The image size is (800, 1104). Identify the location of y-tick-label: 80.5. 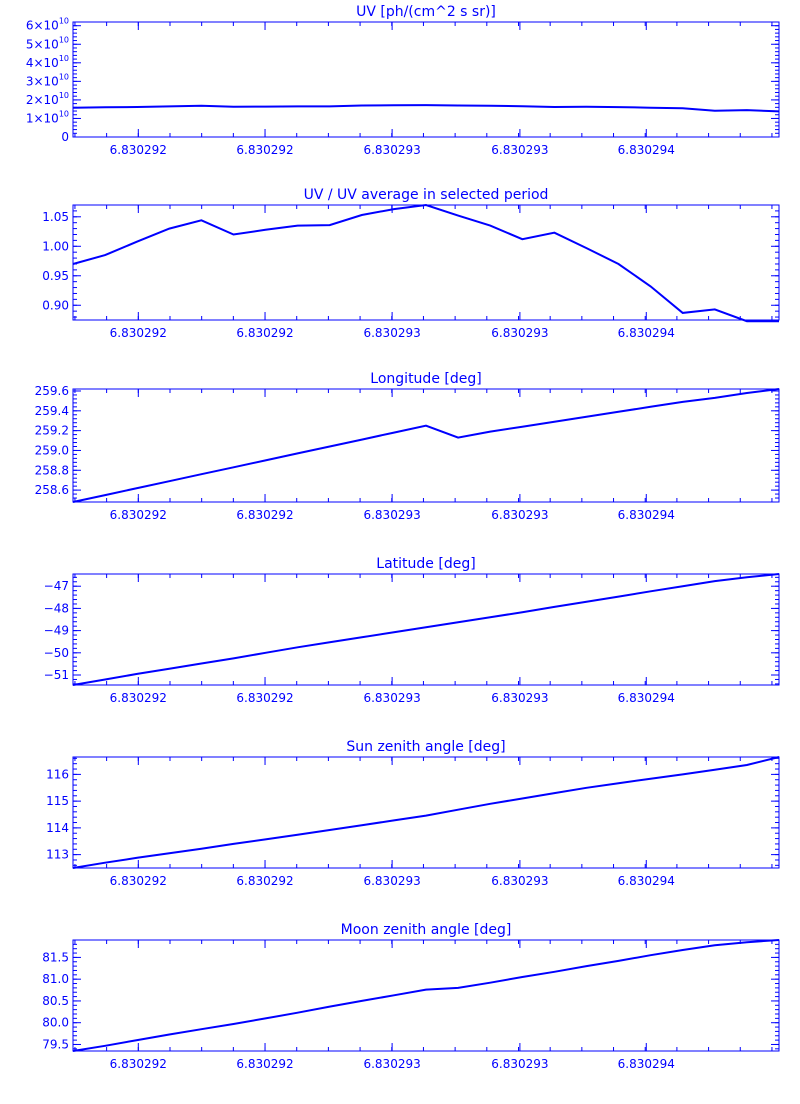
(55, 1001).